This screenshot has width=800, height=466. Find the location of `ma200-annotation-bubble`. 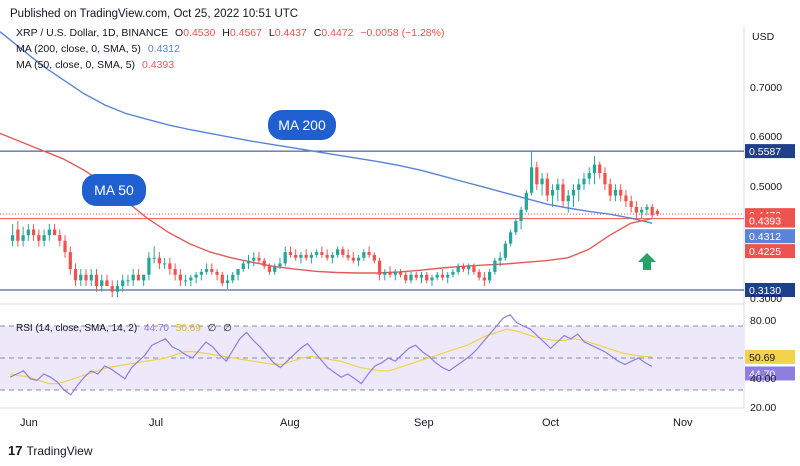

ma200-annotation-bubble is located at coordinates (302, 125).